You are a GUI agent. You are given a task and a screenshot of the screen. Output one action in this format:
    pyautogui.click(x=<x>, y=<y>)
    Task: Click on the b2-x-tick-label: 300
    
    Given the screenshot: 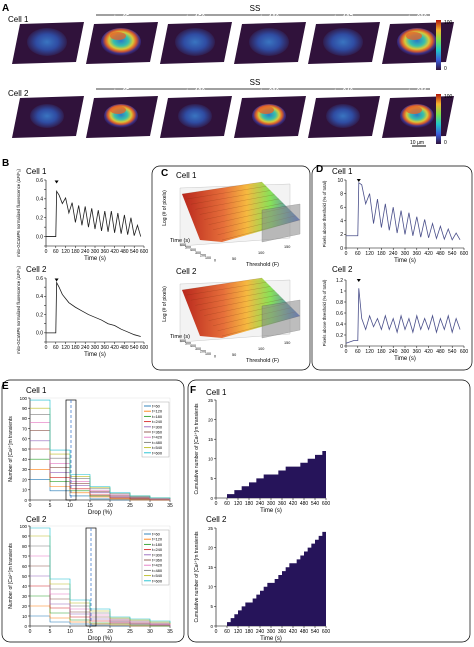 What is the action you would take?
    pyautogui.click(x=95, y=348)
    